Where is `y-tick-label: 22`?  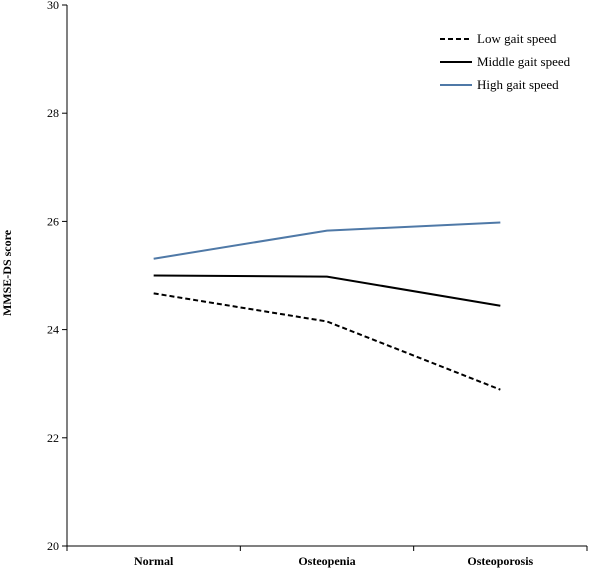
y-tick-label: 22 is located at coordinates (53, 438).